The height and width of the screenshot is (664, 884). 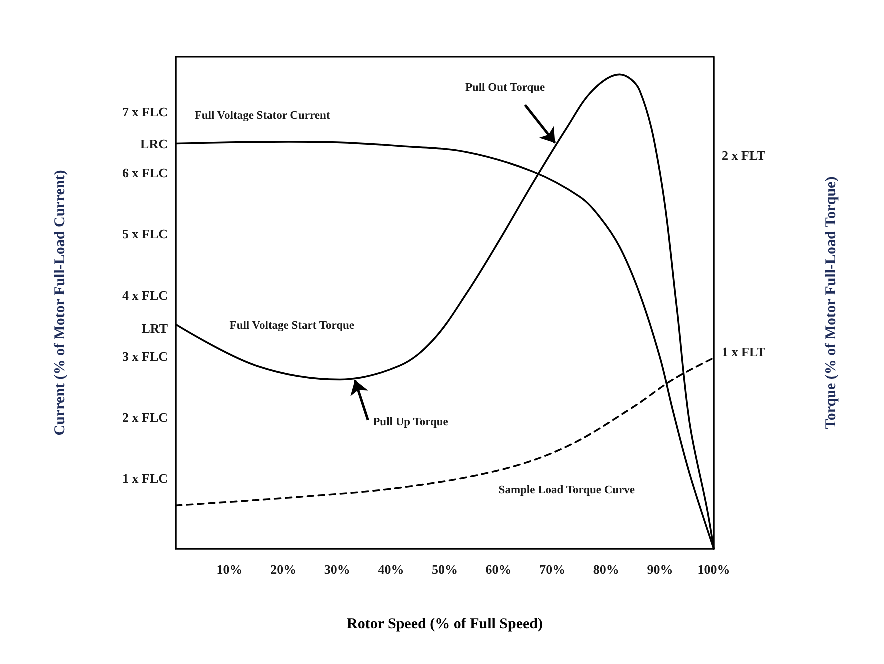 I want to click on y-tick-label: 1 x FLC, so click(x=145, y=478).